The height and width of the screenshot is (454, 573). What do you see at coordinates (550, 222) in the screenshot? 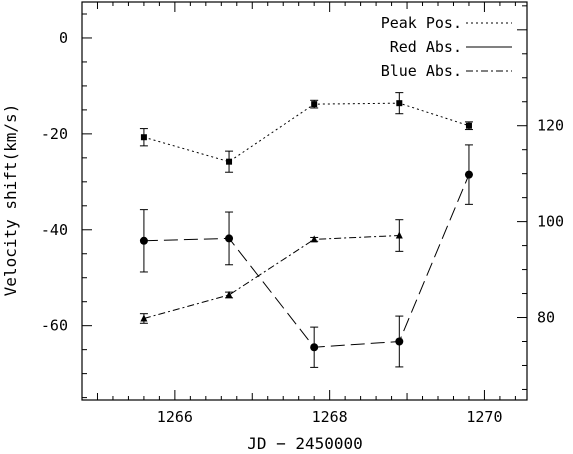
I see `right-y-tick-label: 100` at bounding box center [550, 222].